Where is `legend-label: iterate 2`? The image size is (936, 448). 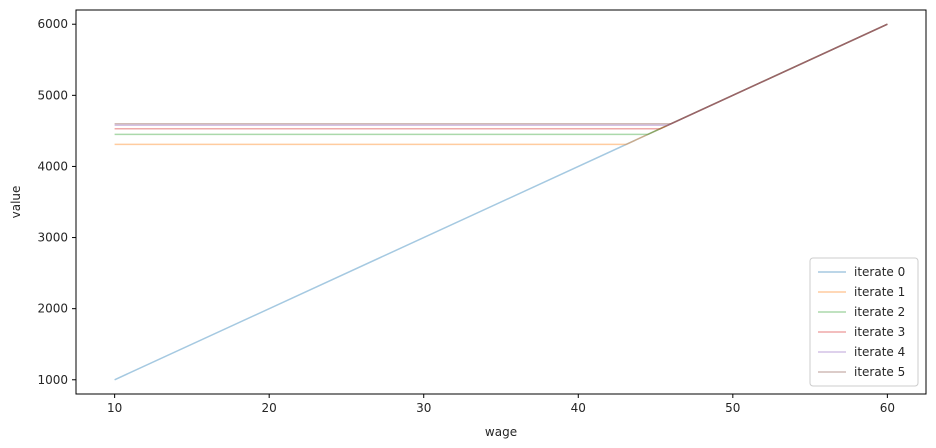 legend-label: iterate 2 is located at coordinates (879, 312).